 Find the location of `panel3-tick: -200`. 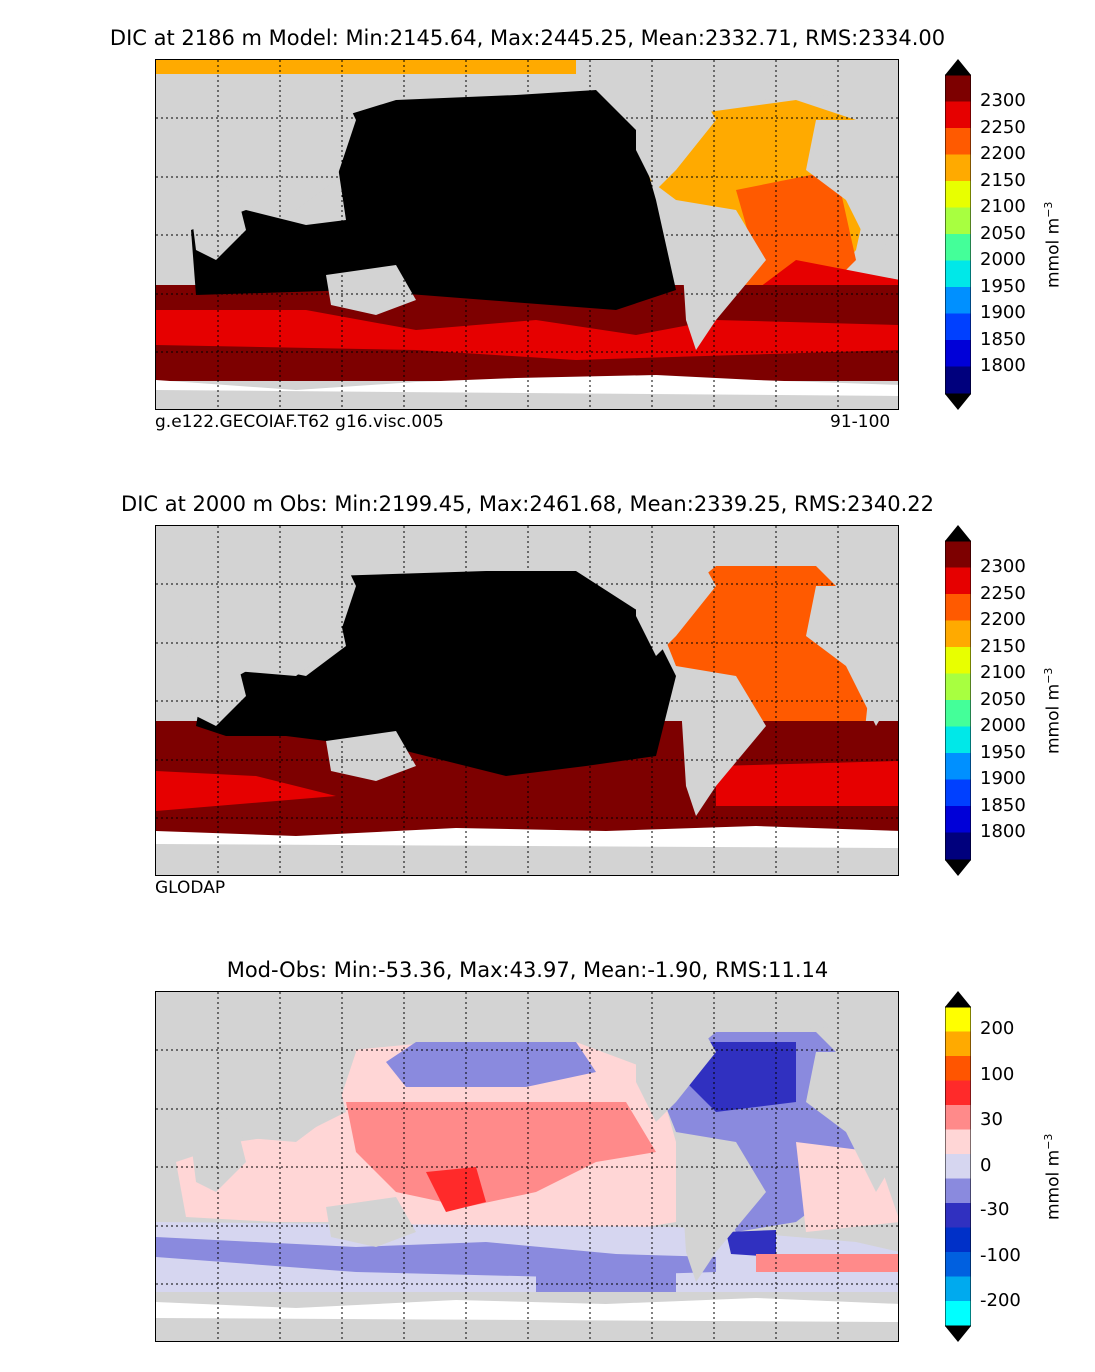

panel3-tick: -200 is located at coordinates (1000, 1300).